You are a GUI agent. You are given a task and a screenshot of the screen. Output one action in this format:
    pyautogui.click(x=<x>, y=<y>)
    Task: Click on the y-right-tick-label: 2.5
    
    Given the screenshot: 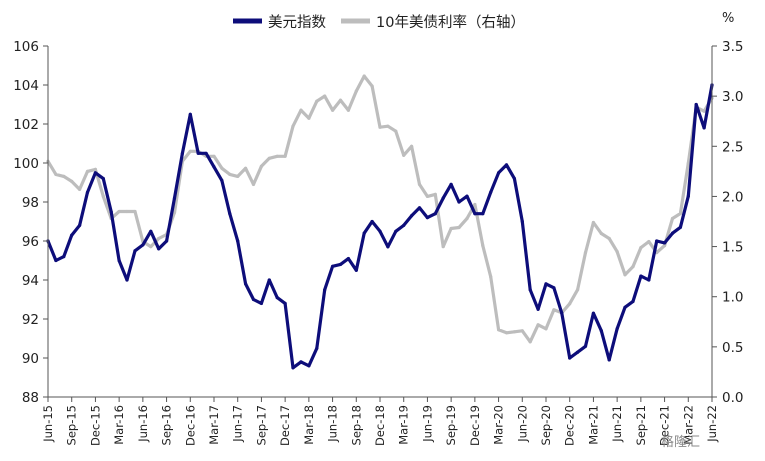 What is the action you would take?
    pyautogui.click(x=732, y=147)
    